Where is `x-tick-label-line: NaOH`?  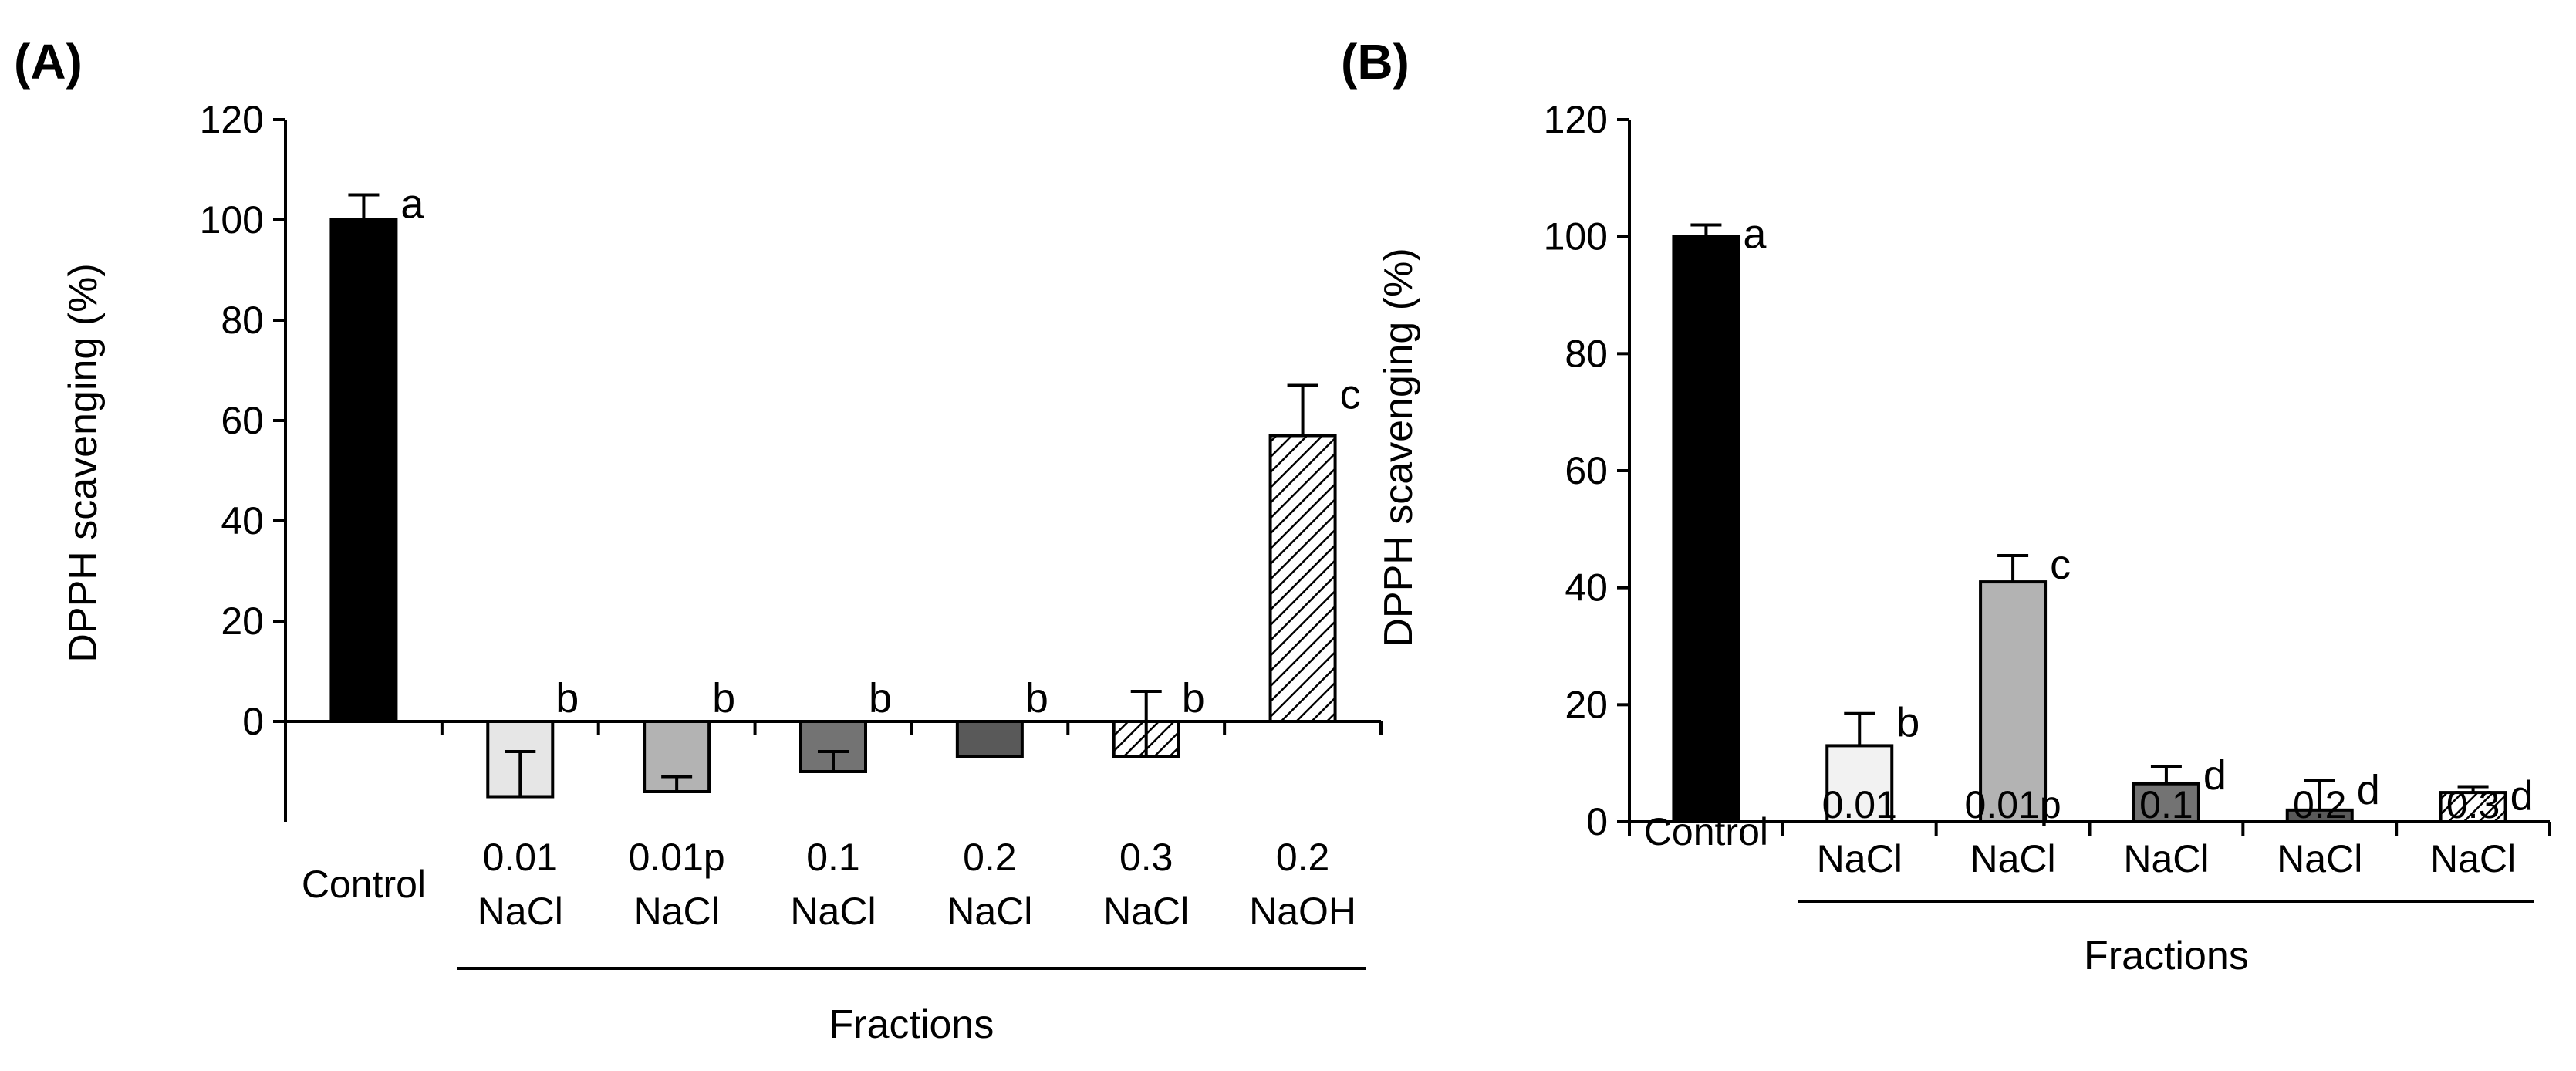
x-tick-label-line: NaOH is located at coordinates (1302, 911).